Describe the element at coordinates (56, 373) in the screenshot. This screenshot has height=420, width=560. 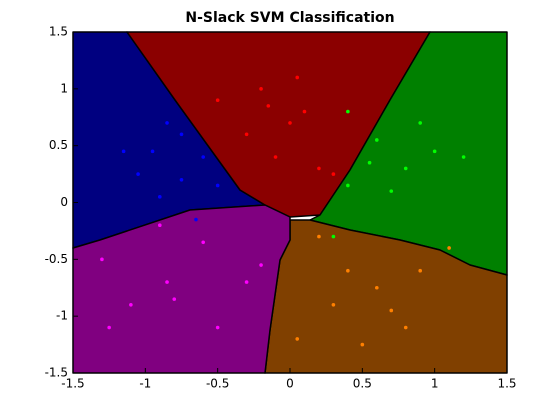
I see `y-tick-label: -1.5` at that location.